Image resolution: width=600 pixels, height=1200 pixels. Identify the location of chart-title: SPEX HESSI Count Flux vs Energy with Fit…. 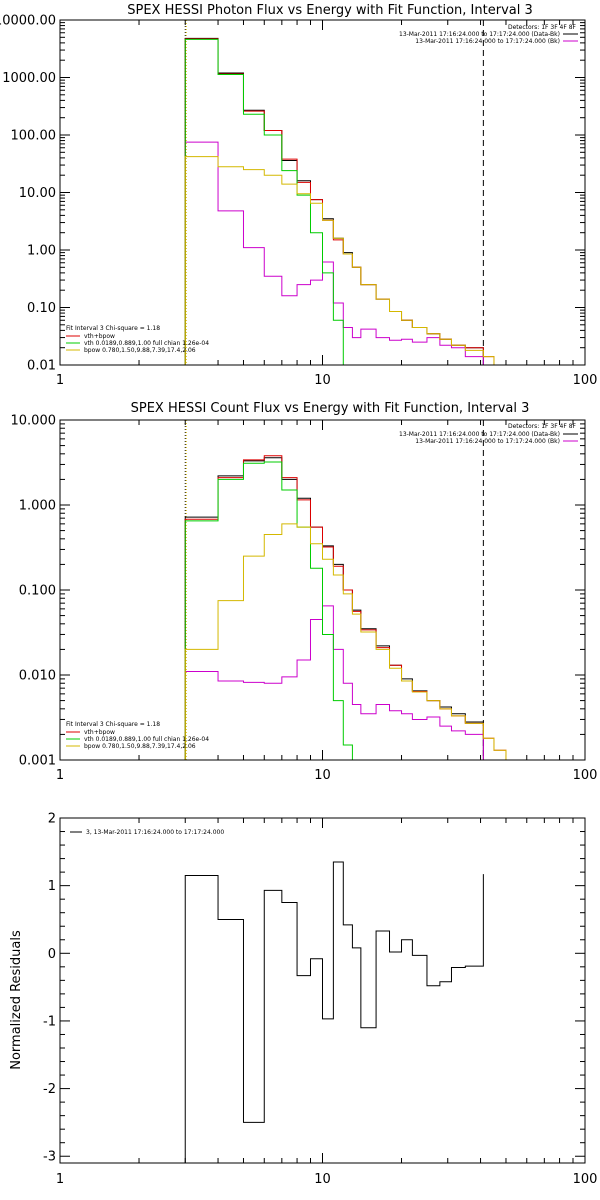
(330, 408).